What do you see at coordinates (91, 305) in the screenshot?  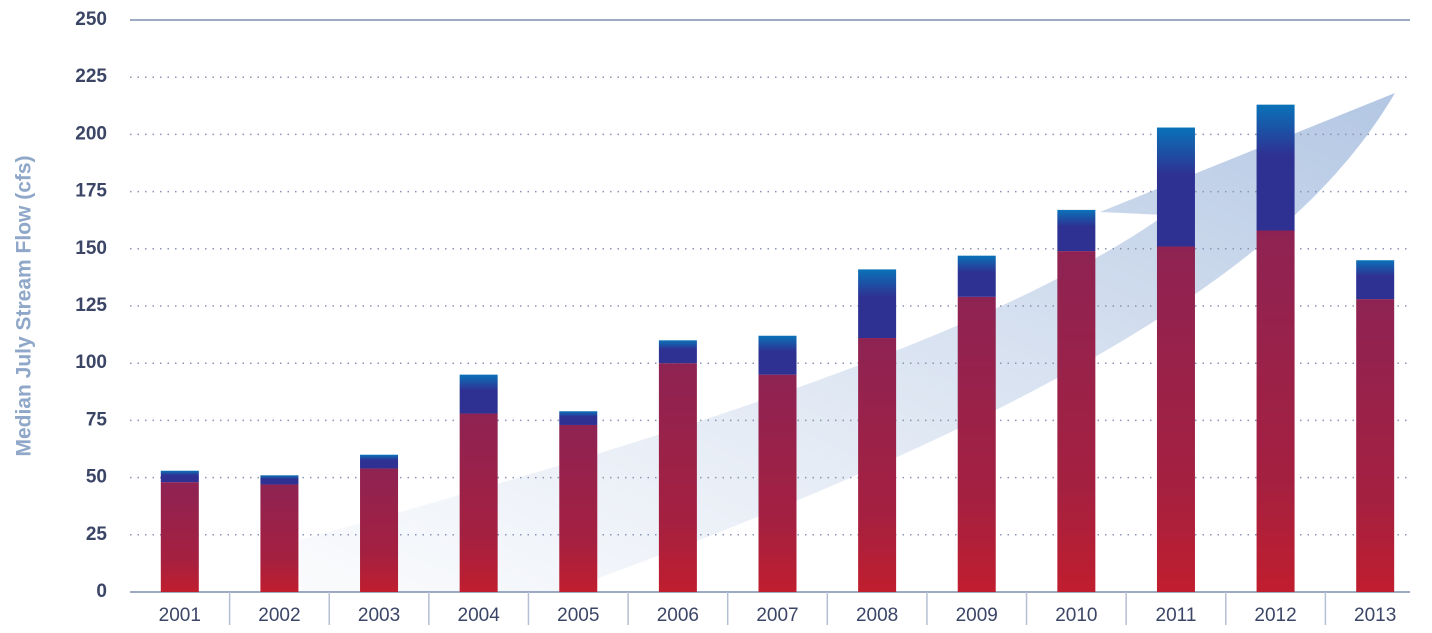 I see `y-tick-label: 125` at bounding box center [91, 305].